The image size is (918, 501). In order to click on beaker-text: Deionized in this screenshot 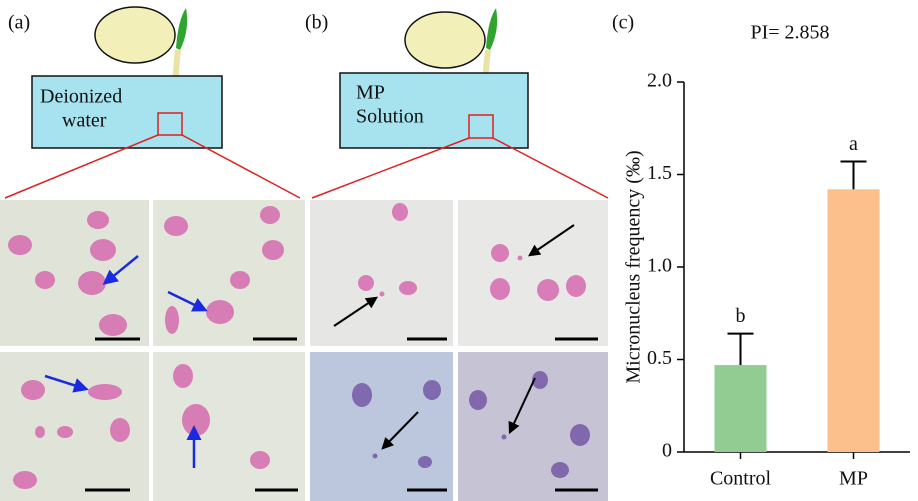, I will do `click(81, 97)`.